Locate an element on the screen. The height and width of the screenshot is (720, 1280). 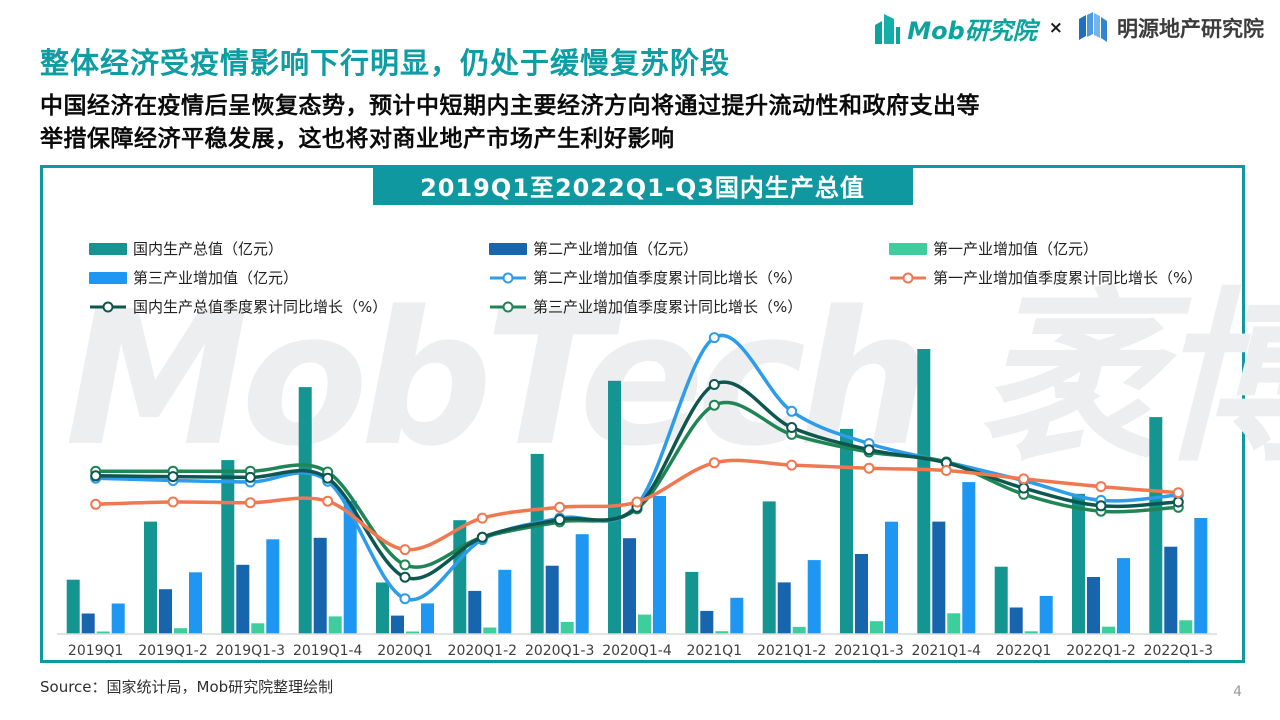
chart-title-banner: 2019Q1至2022Q1-Q3国内生产总值 is located at coordinates (642, 185).